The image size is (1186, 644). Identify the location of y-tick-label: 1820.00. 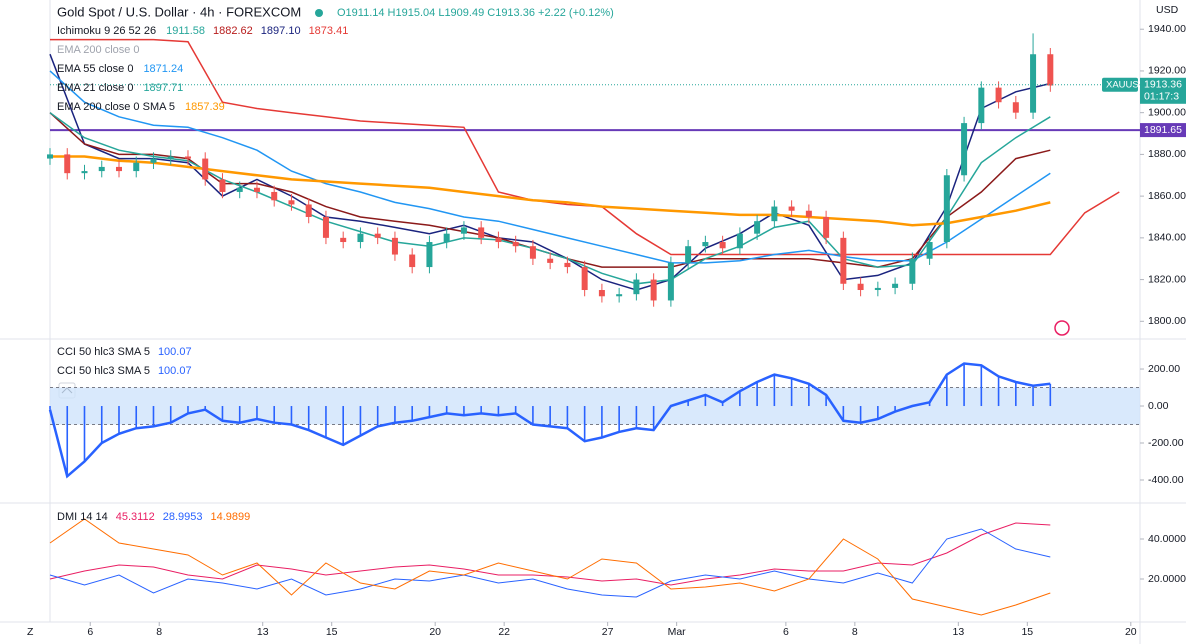
(1167, 279).